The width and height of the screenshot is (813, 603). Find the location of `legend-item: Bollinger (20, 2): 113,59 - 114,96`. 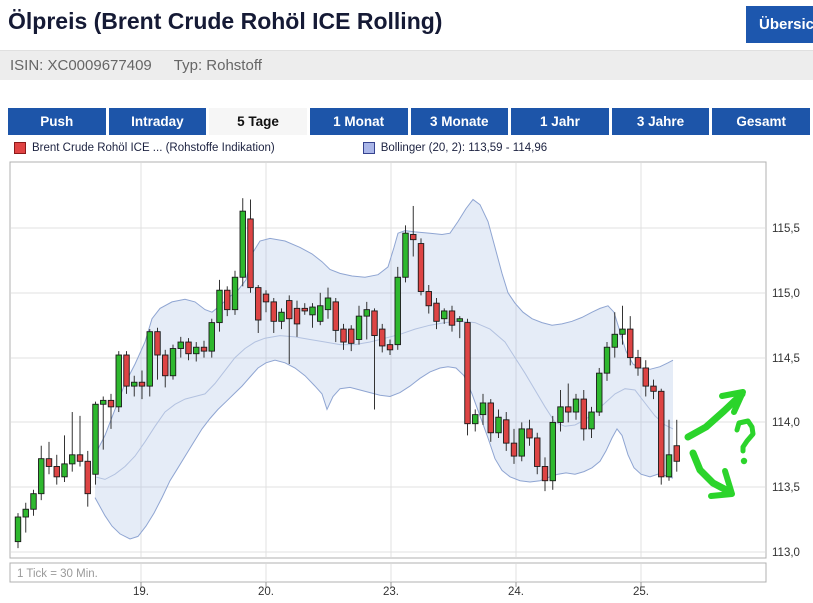

legend-item: Bollinger (20, 2): 113,59 - 114,96 is located at coordinates (455, 148).